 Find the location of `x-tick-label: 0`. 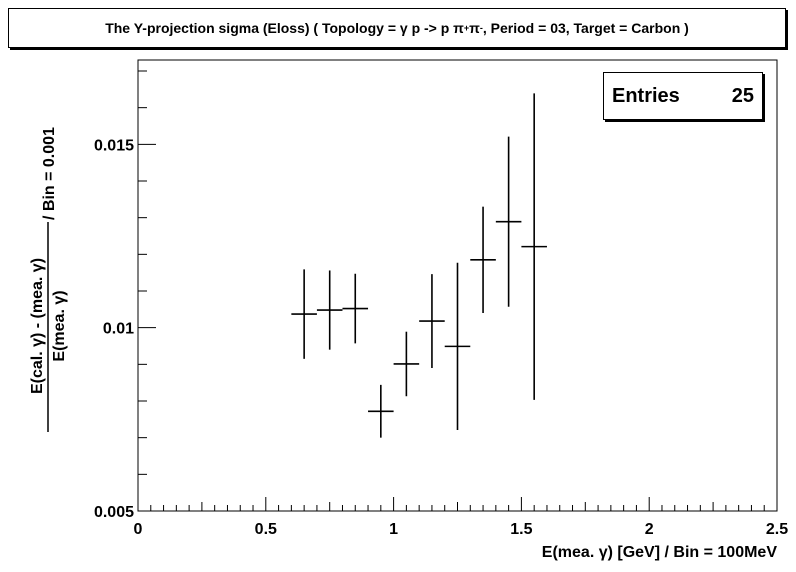

x-tick-label: 0 is located at coordinates (138, 529).